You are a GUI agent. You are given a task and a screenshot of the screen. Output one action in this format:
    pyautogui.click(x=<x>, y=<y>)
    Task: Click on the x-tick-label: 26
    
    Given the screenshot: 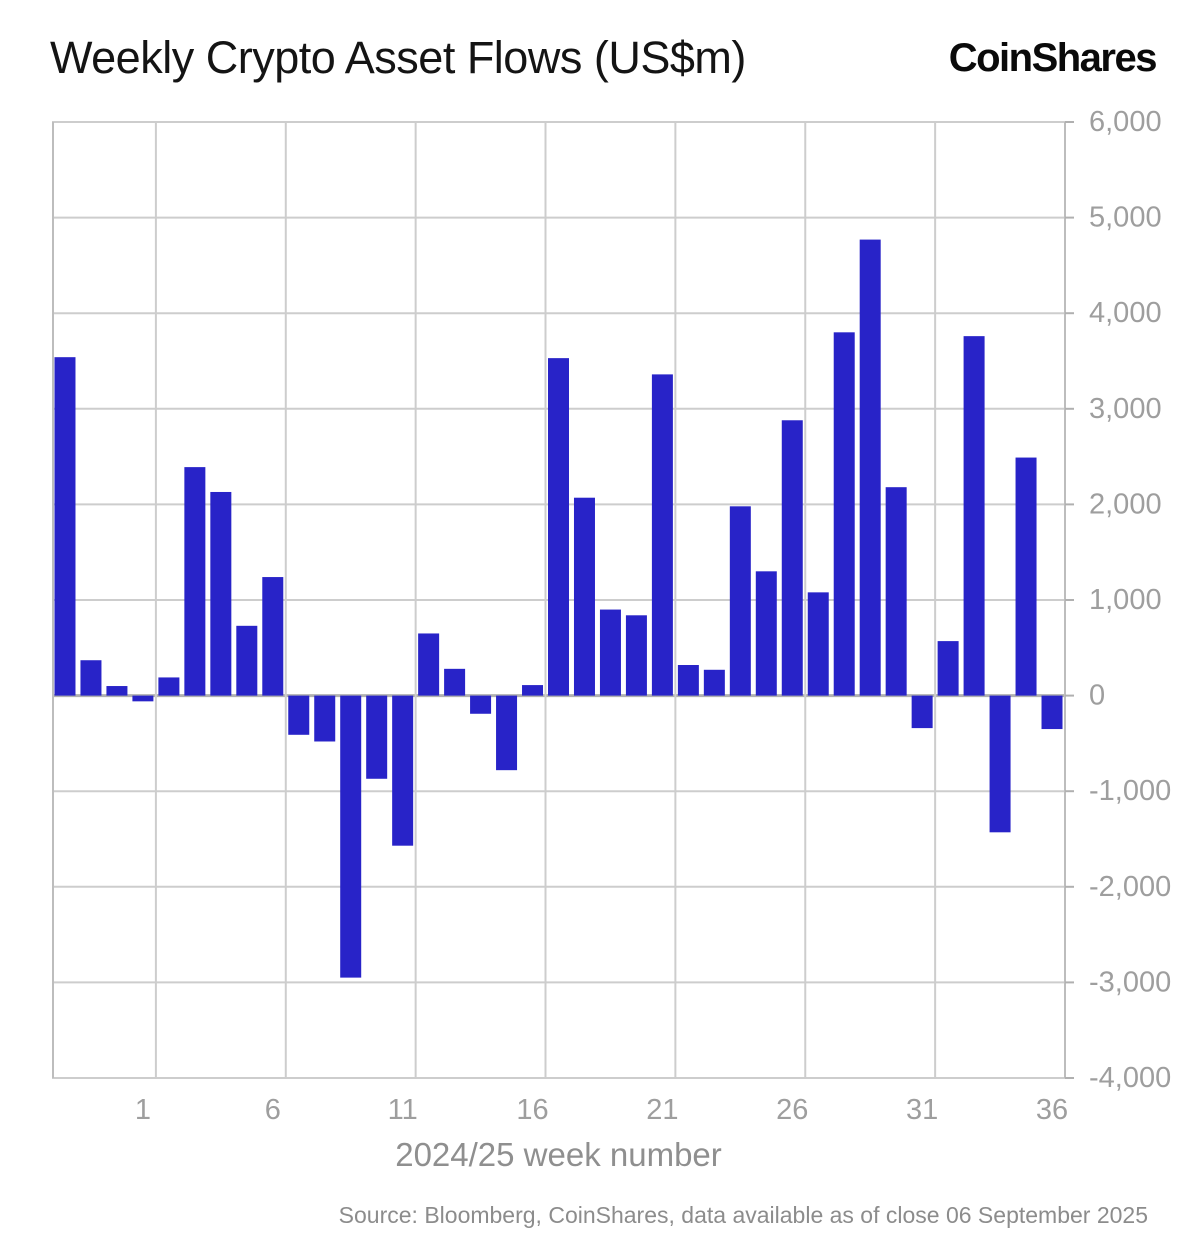 What is the action you would take?
    pyautogui.click(x=792, y=1110)
    